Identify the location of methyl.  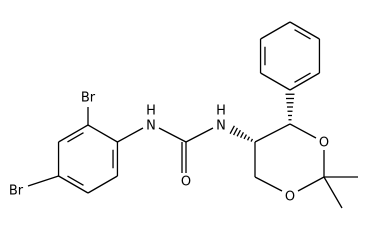
(333, 192).